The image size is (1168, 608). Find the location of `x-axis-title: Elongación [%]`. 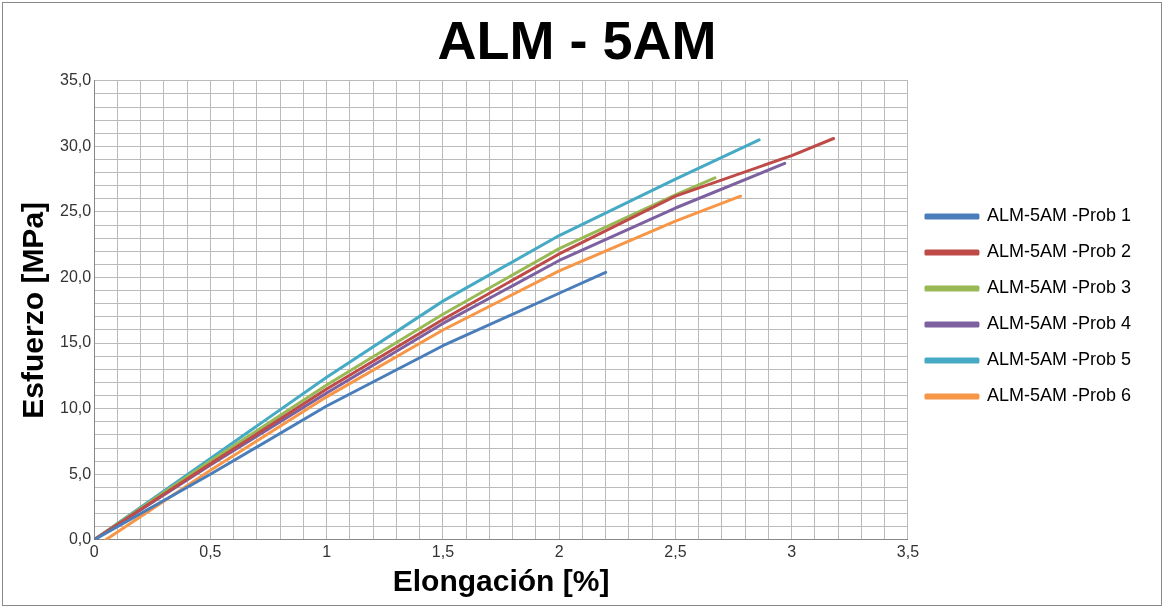

x-axis-title: Elongación [%] is located at coordinates (501, 581).